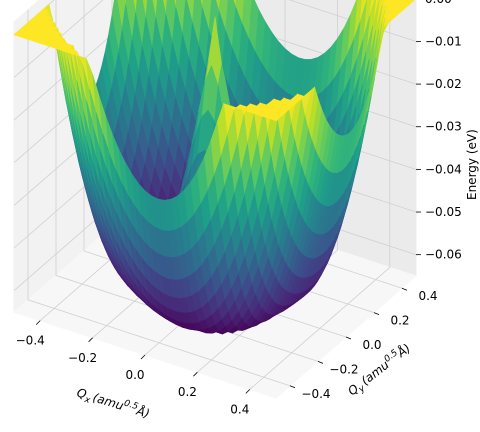  Describe the element at coordinates (443, 41) in the screenshot. I see `z-tick-label: −0.01` at that location.